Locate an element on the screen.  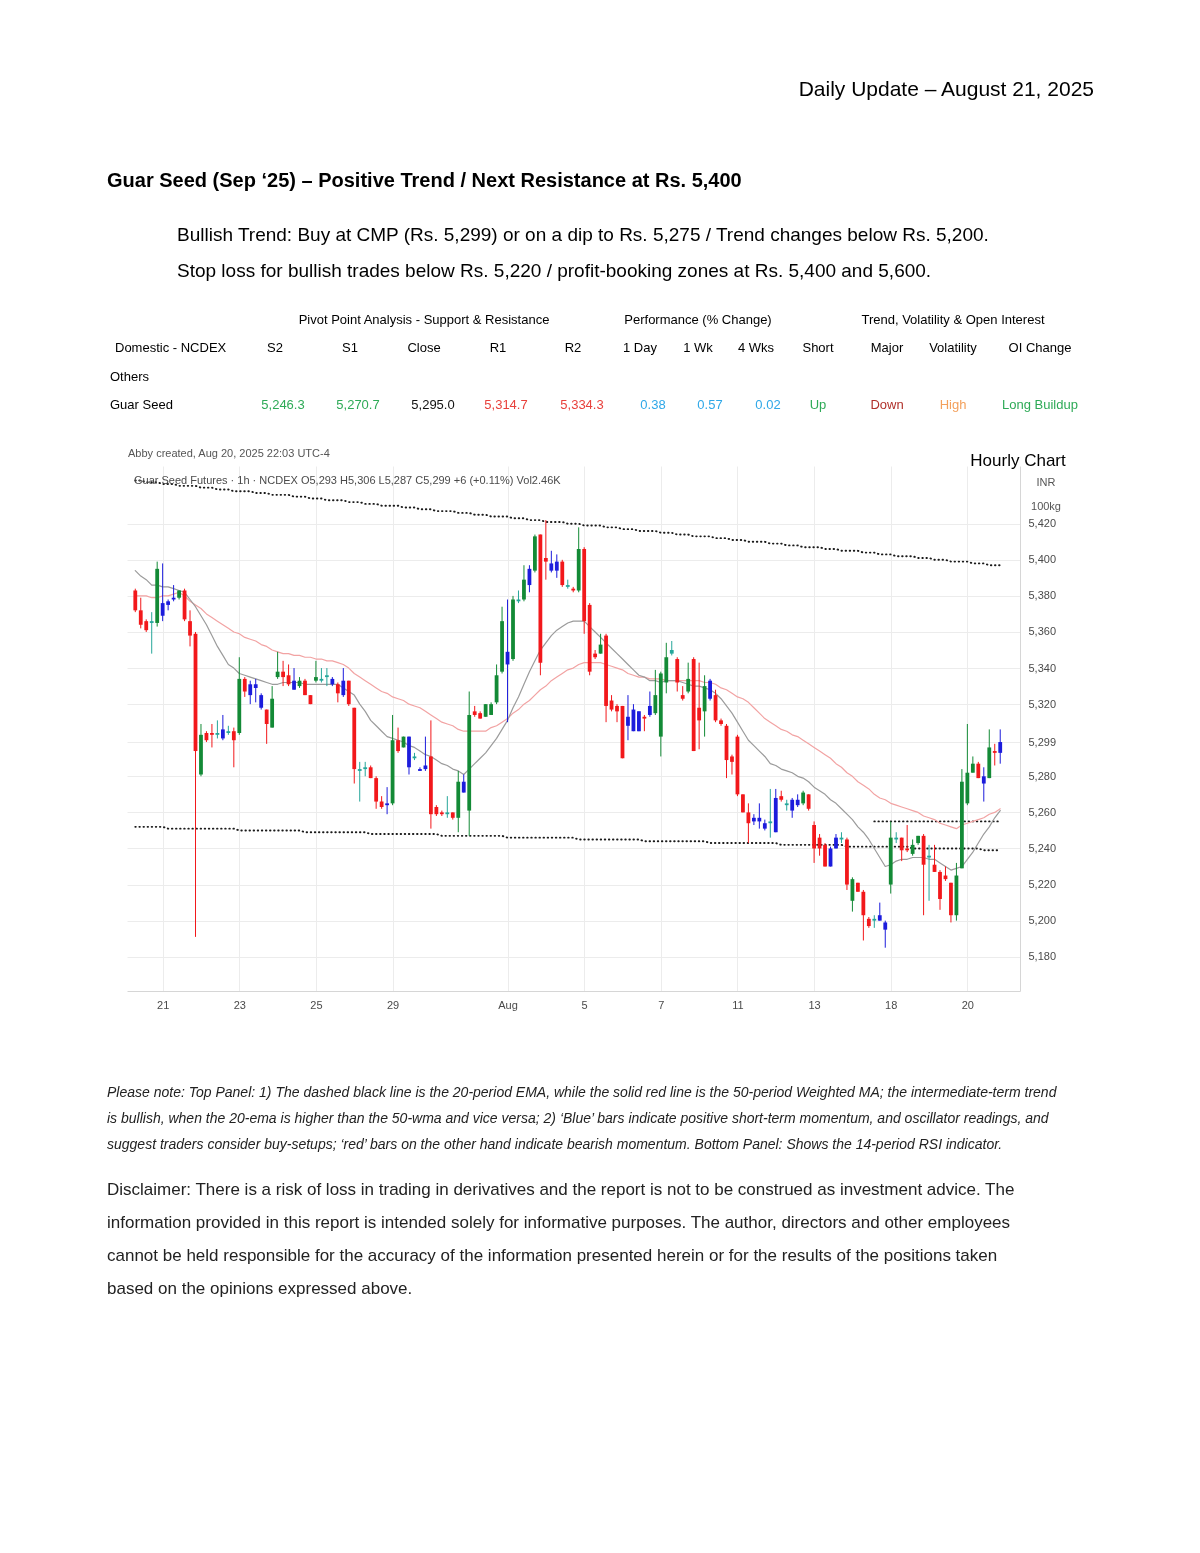
y-tick-label: 5,340 is located at coordinates (1042, 667).